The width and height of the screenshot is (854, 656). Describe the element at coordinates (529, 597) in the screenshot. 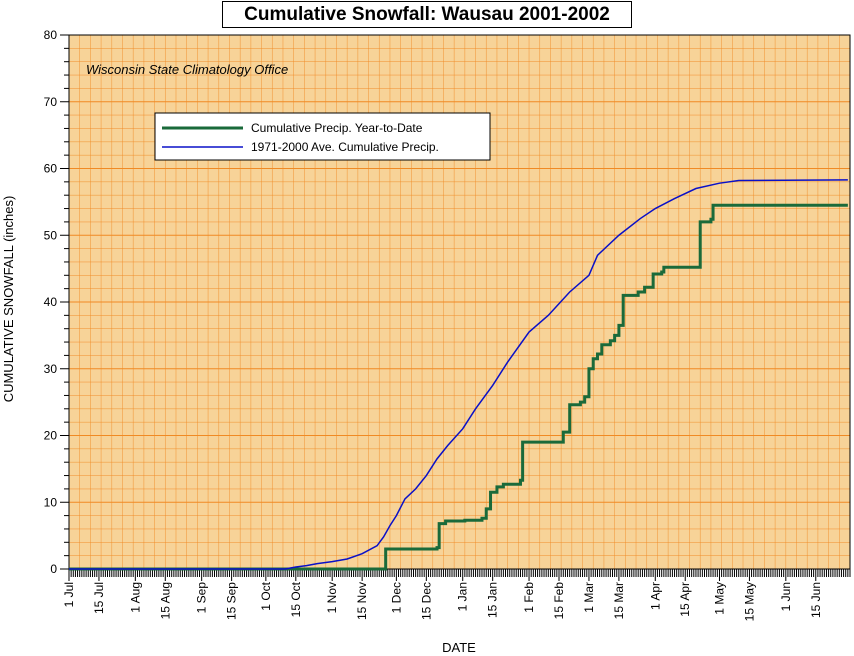

I see `x-tick-label: 1 Feb` at that location.